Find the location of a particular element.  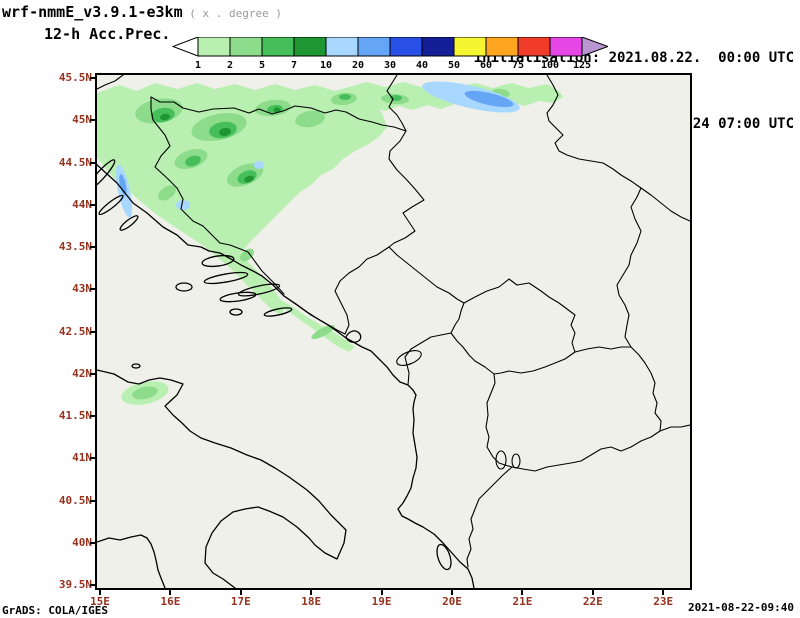

colorbar-svg: 1 2 5 7 10 20 30 40 50 60 75 100 125 is located at coordinates (390, 53).